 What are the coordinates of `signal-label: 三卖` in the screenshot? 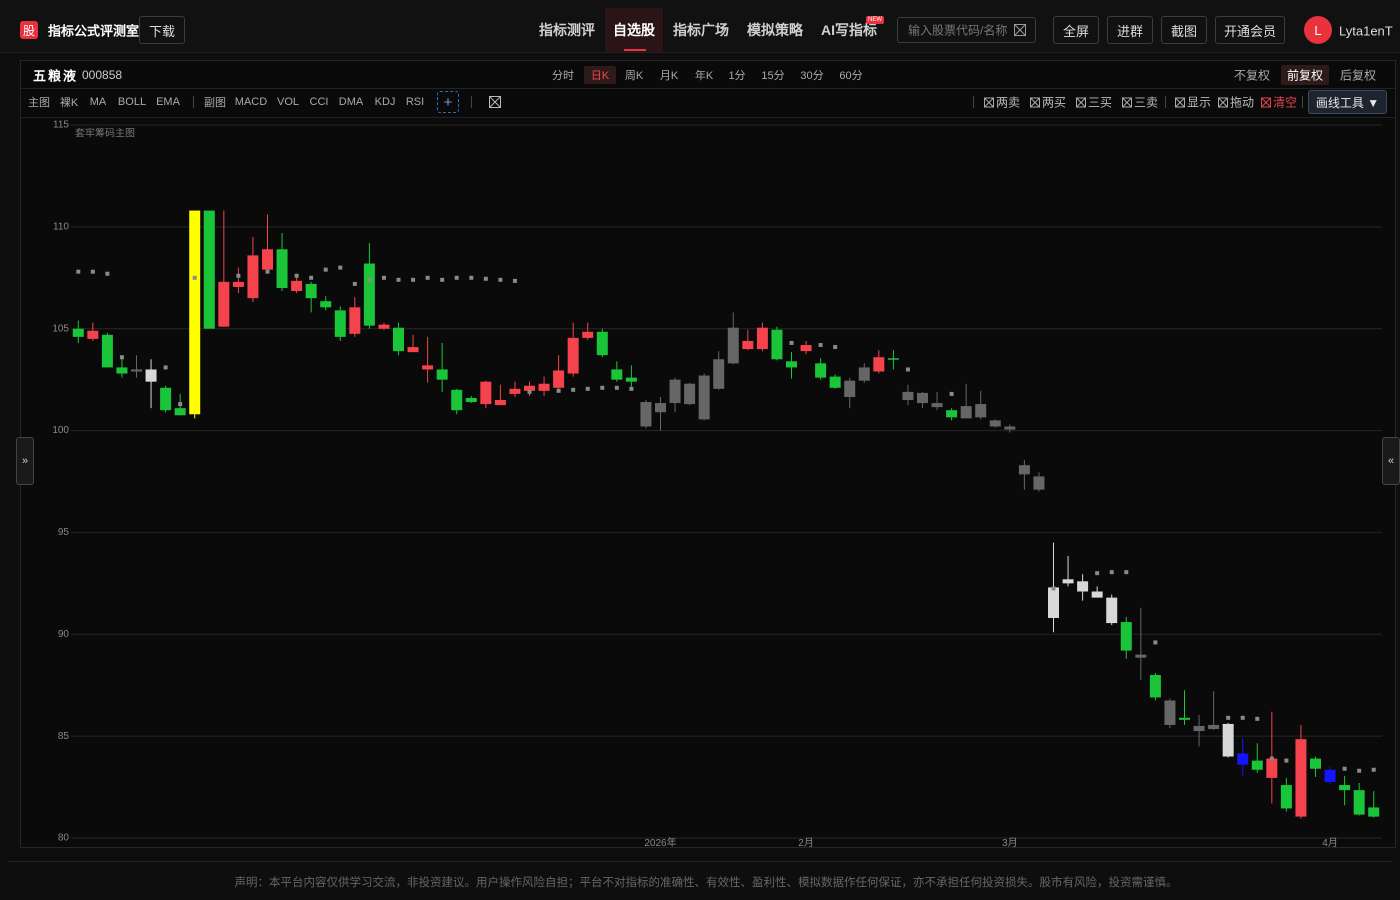 It's located at (1146, 102).